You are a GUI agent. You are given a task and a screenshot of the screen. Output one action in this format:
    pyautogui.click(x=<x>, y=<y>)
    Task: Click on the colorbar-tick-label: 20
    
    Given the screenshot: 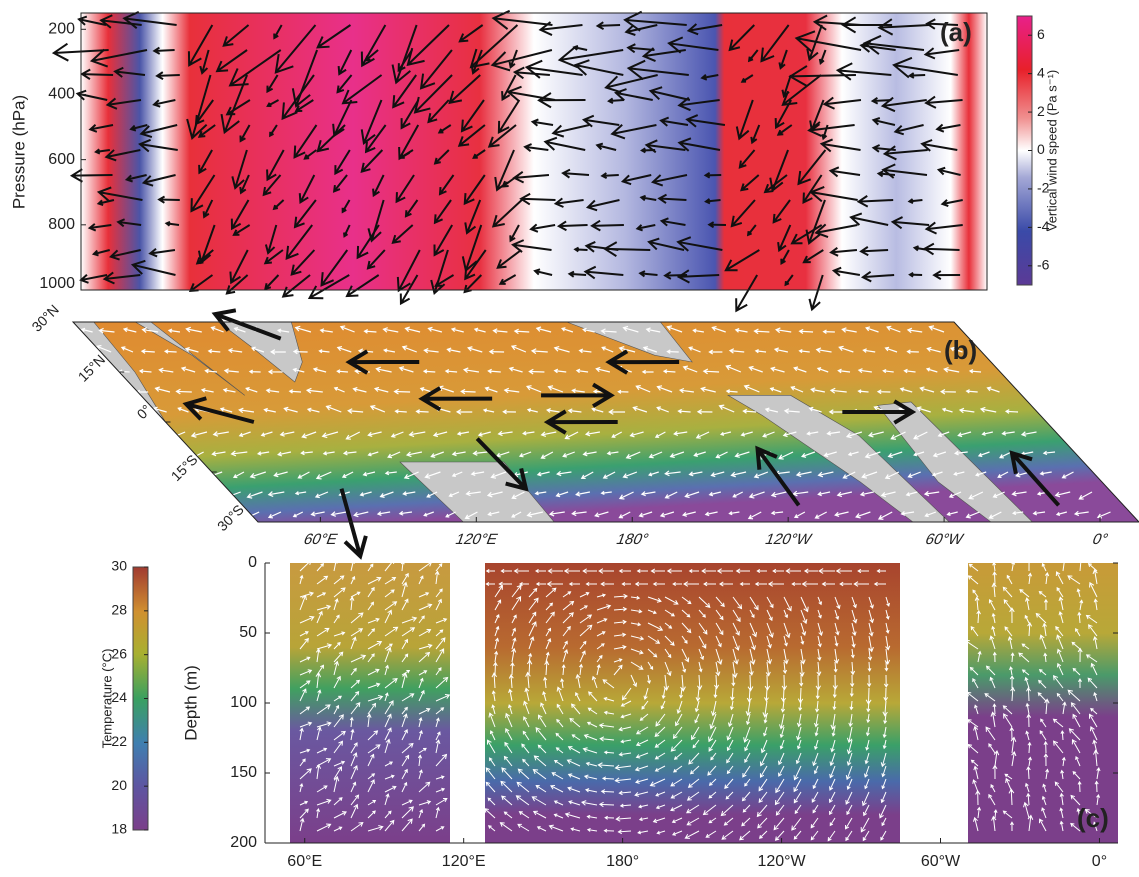 What is the action you would take?
    pyautogui.click(x=119, y=785)
    